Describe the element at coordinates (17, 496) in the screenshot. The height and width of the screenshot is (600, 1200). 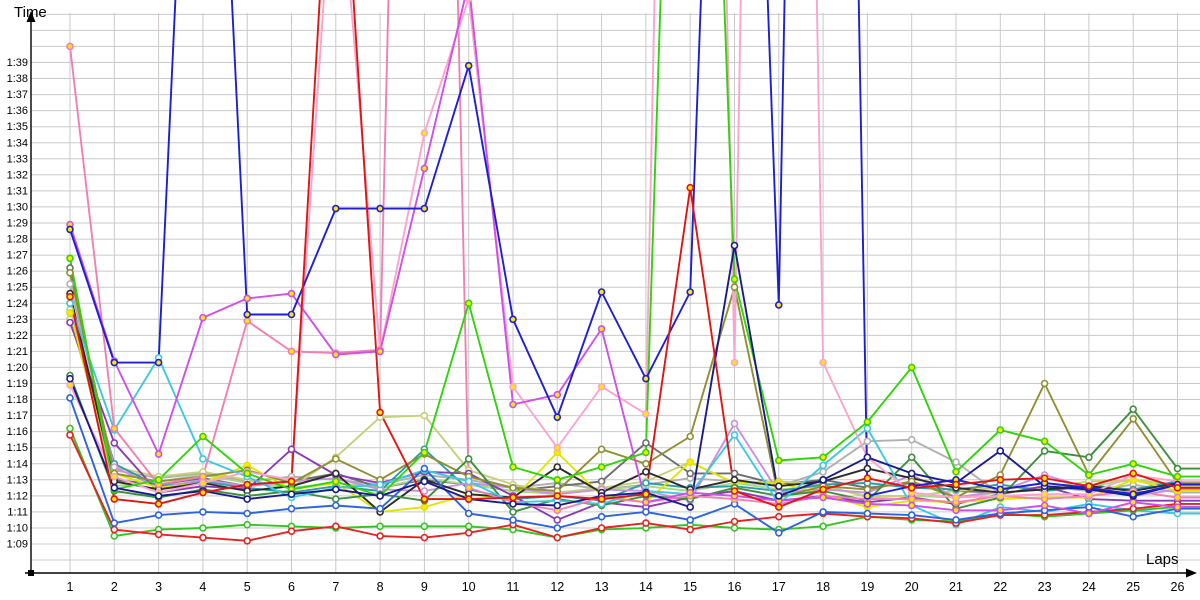
I see `svg-text: 1:12` at that location.